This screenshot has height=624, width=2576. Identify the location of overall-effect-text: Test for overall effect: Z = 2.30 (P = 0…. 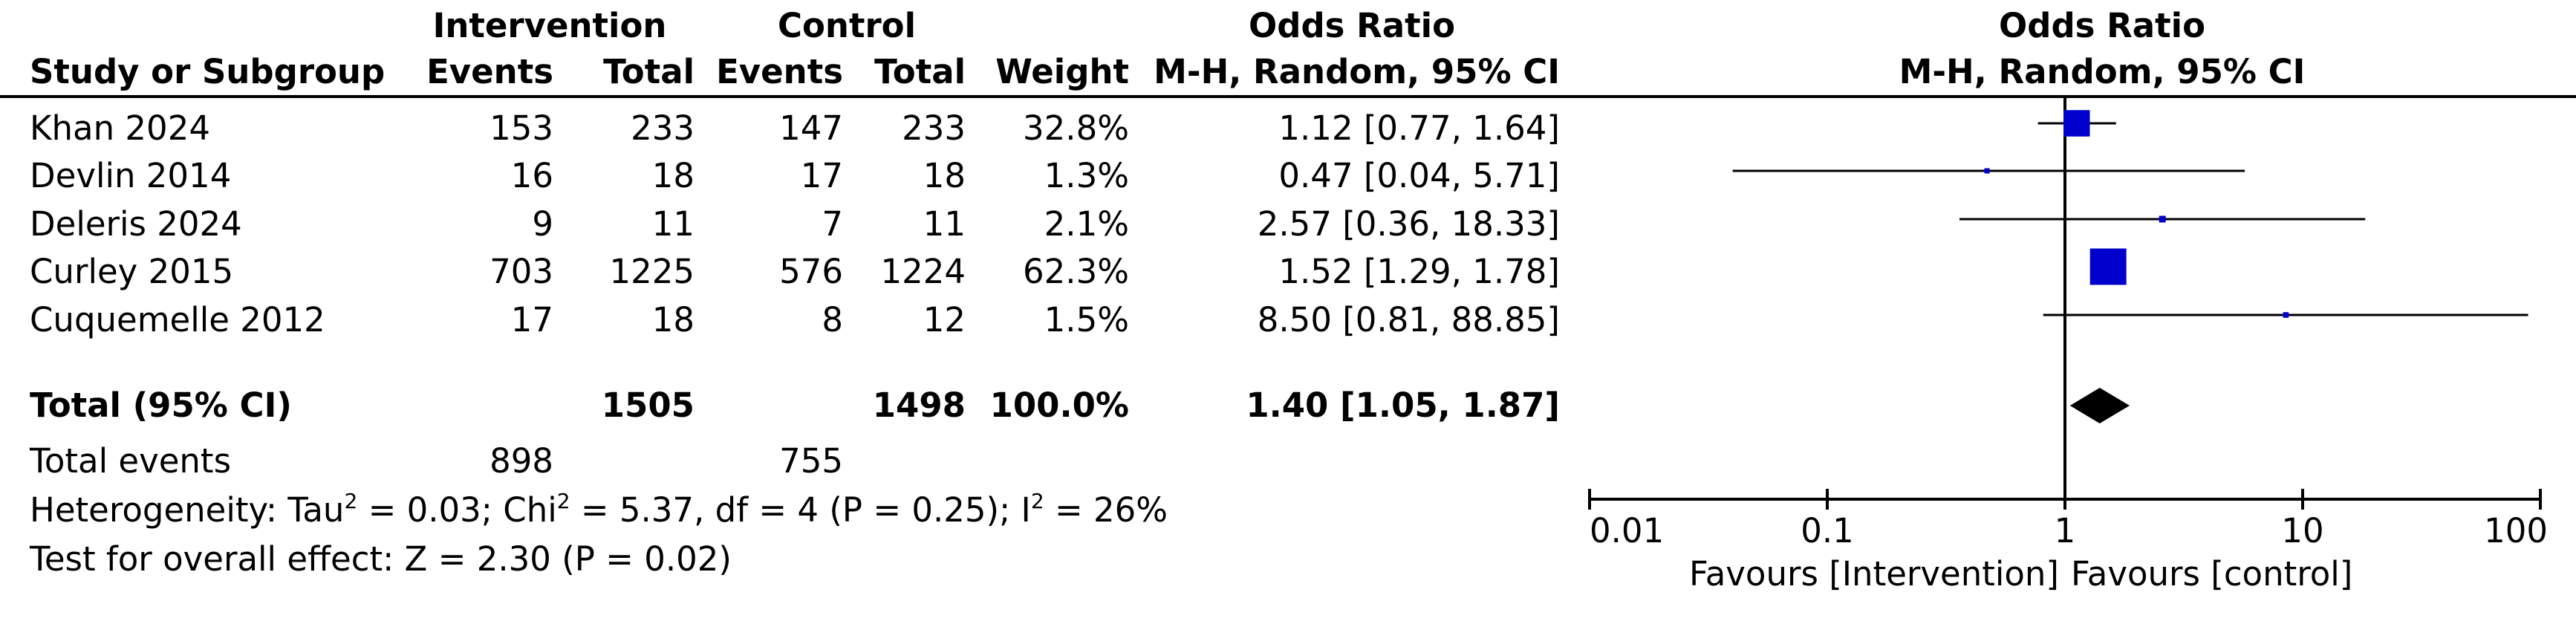
(381, 559).